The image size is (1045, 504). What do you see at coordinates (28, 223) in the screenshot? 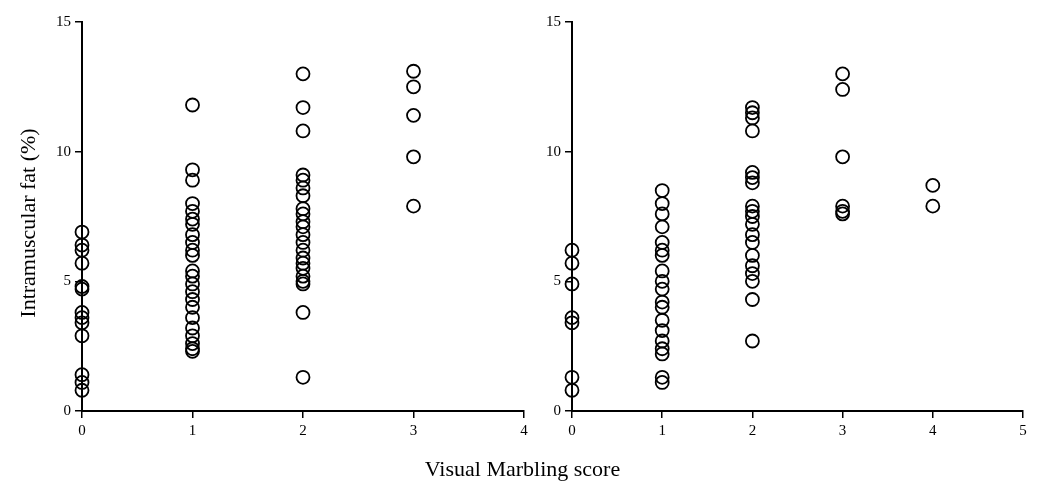
I see `y-axis-title: Intramuscular fat (%)` at bounding box center [28, 223].